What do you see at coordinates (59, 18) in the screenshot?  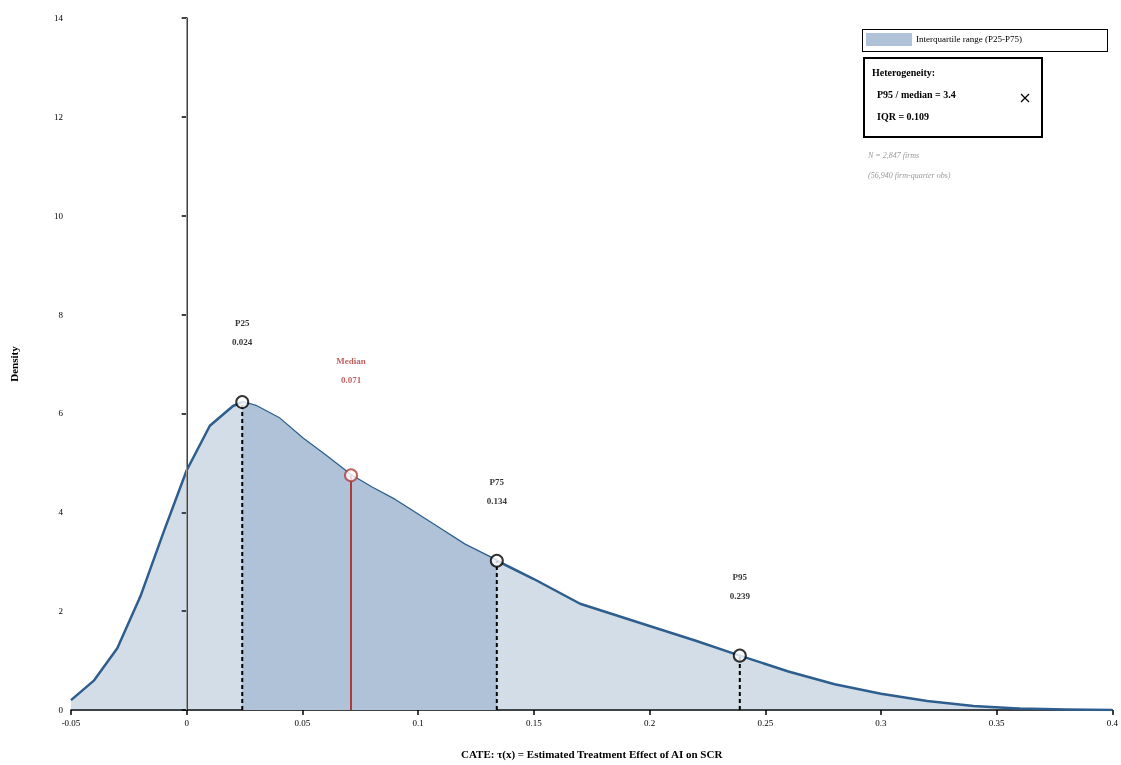 I see `y-tick-label: 14` at bounding box center [59, 18].